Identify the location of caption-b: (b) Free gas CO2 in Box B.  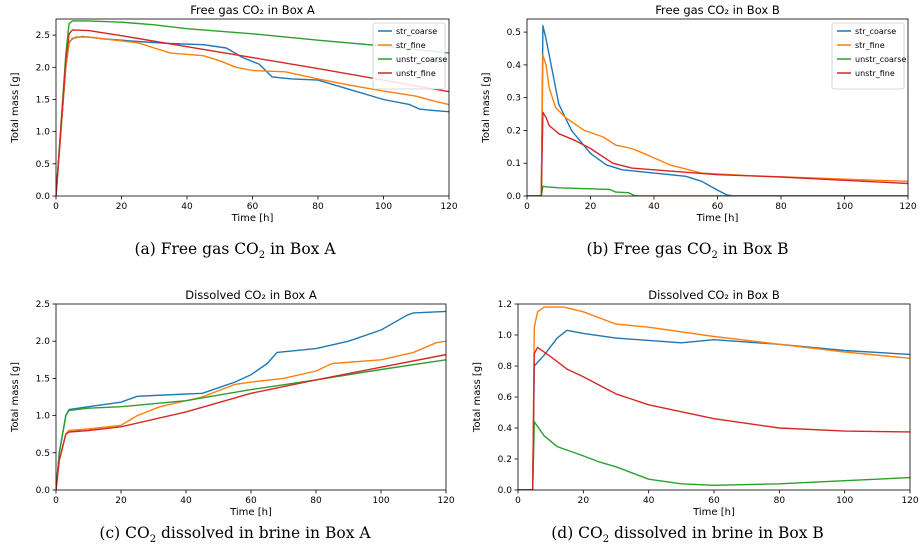
(687, 250).